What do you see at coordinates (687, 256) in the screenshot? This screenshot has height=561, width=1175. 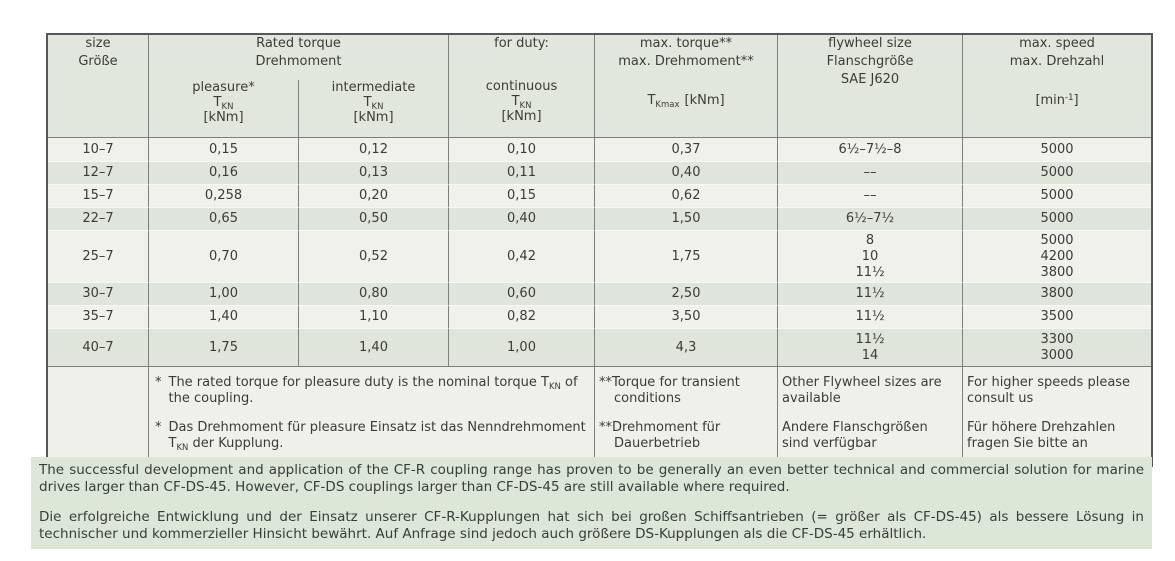 I see `cell-max-torque: 1,75` at bounding box center [687, 256].